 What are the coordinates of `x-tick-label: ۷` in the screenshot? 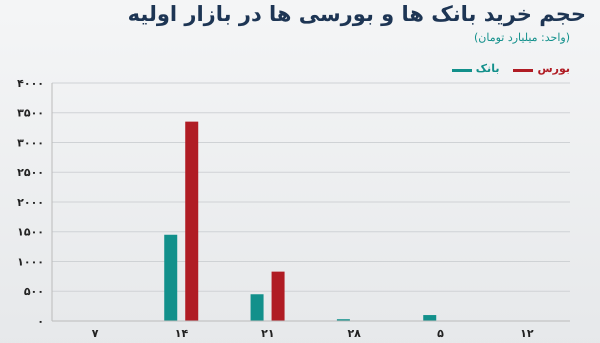 It's located at (95, 333).